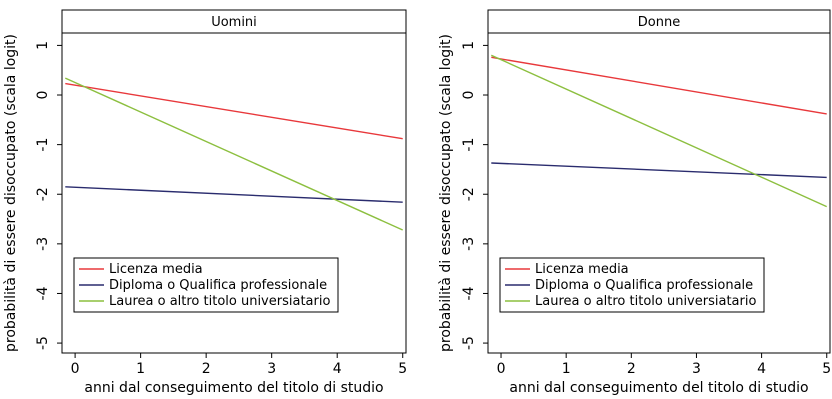  What do you see at coordinates (234, 22) in the screenshot?
I see `panel-title: Uomini` at bounding box center [234, 22].